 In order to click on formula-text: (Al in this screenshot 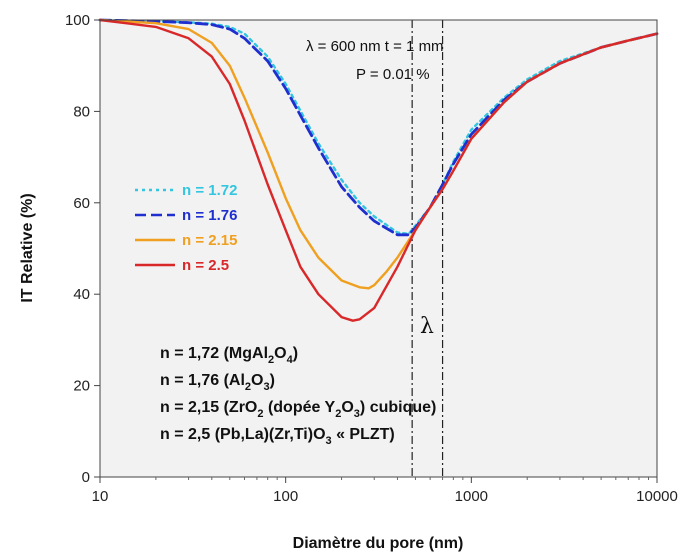, I will do `click(234, 380)`.